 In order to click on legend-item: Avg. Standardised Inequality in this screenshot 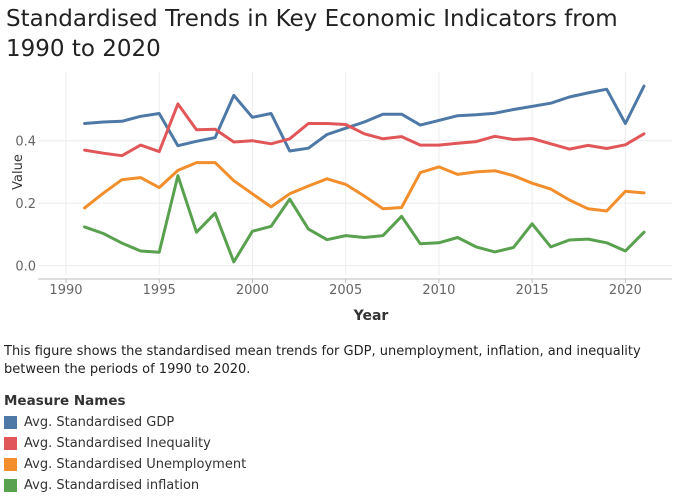, I will do `click(125, 443)`.